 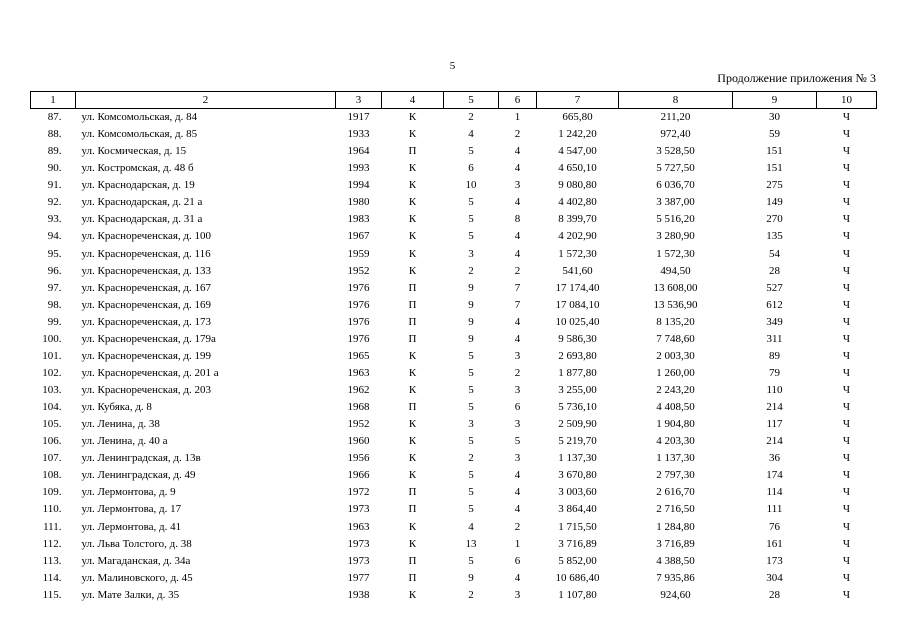 I want to click on cell-row-number: 100., so click(x=52, y=338).